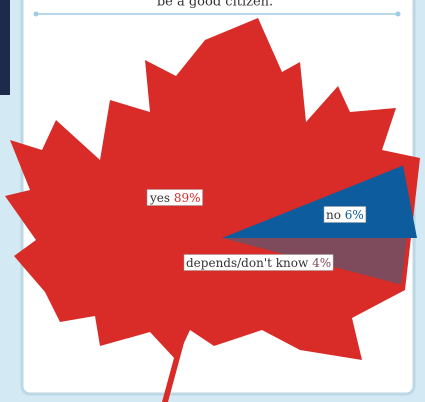  What do you see at coordinates (215, 5) in the screenshot?
I see `chart-title: be a good citizen.` at bounding box center [215, 5].